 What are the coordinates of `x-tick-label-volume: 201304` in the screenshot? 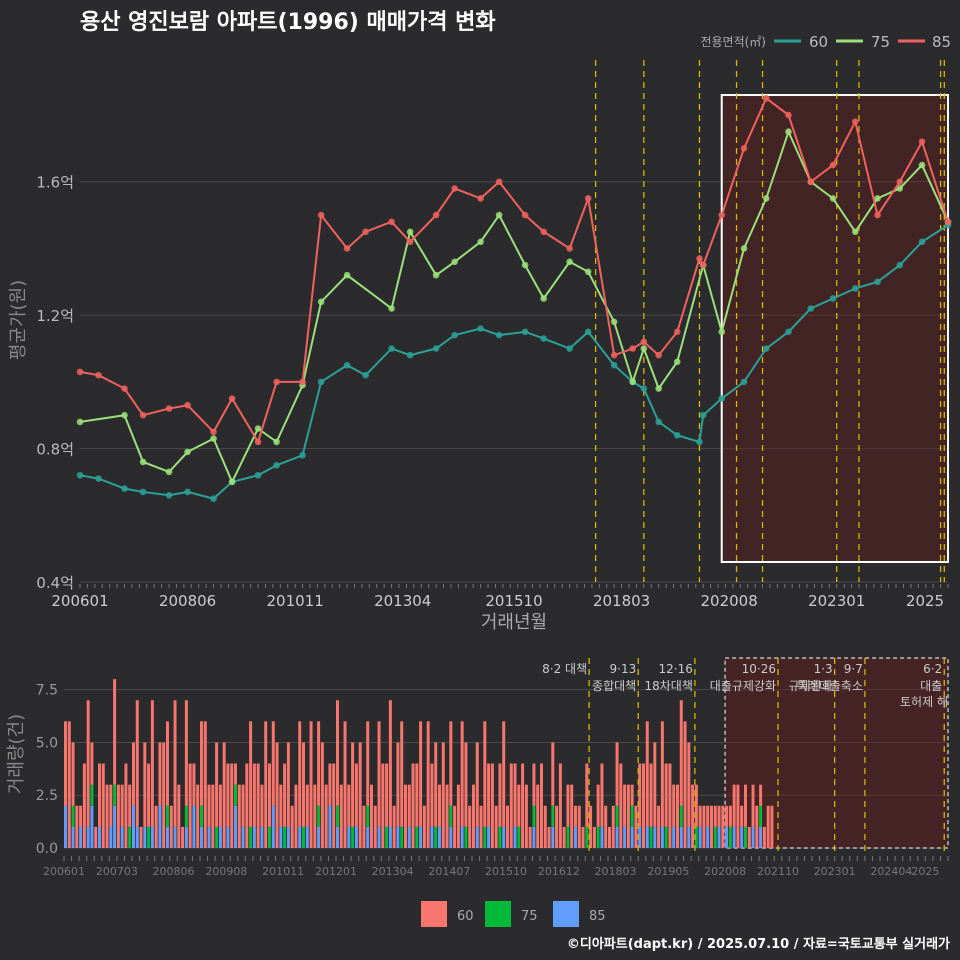 It's located at (393, 871).